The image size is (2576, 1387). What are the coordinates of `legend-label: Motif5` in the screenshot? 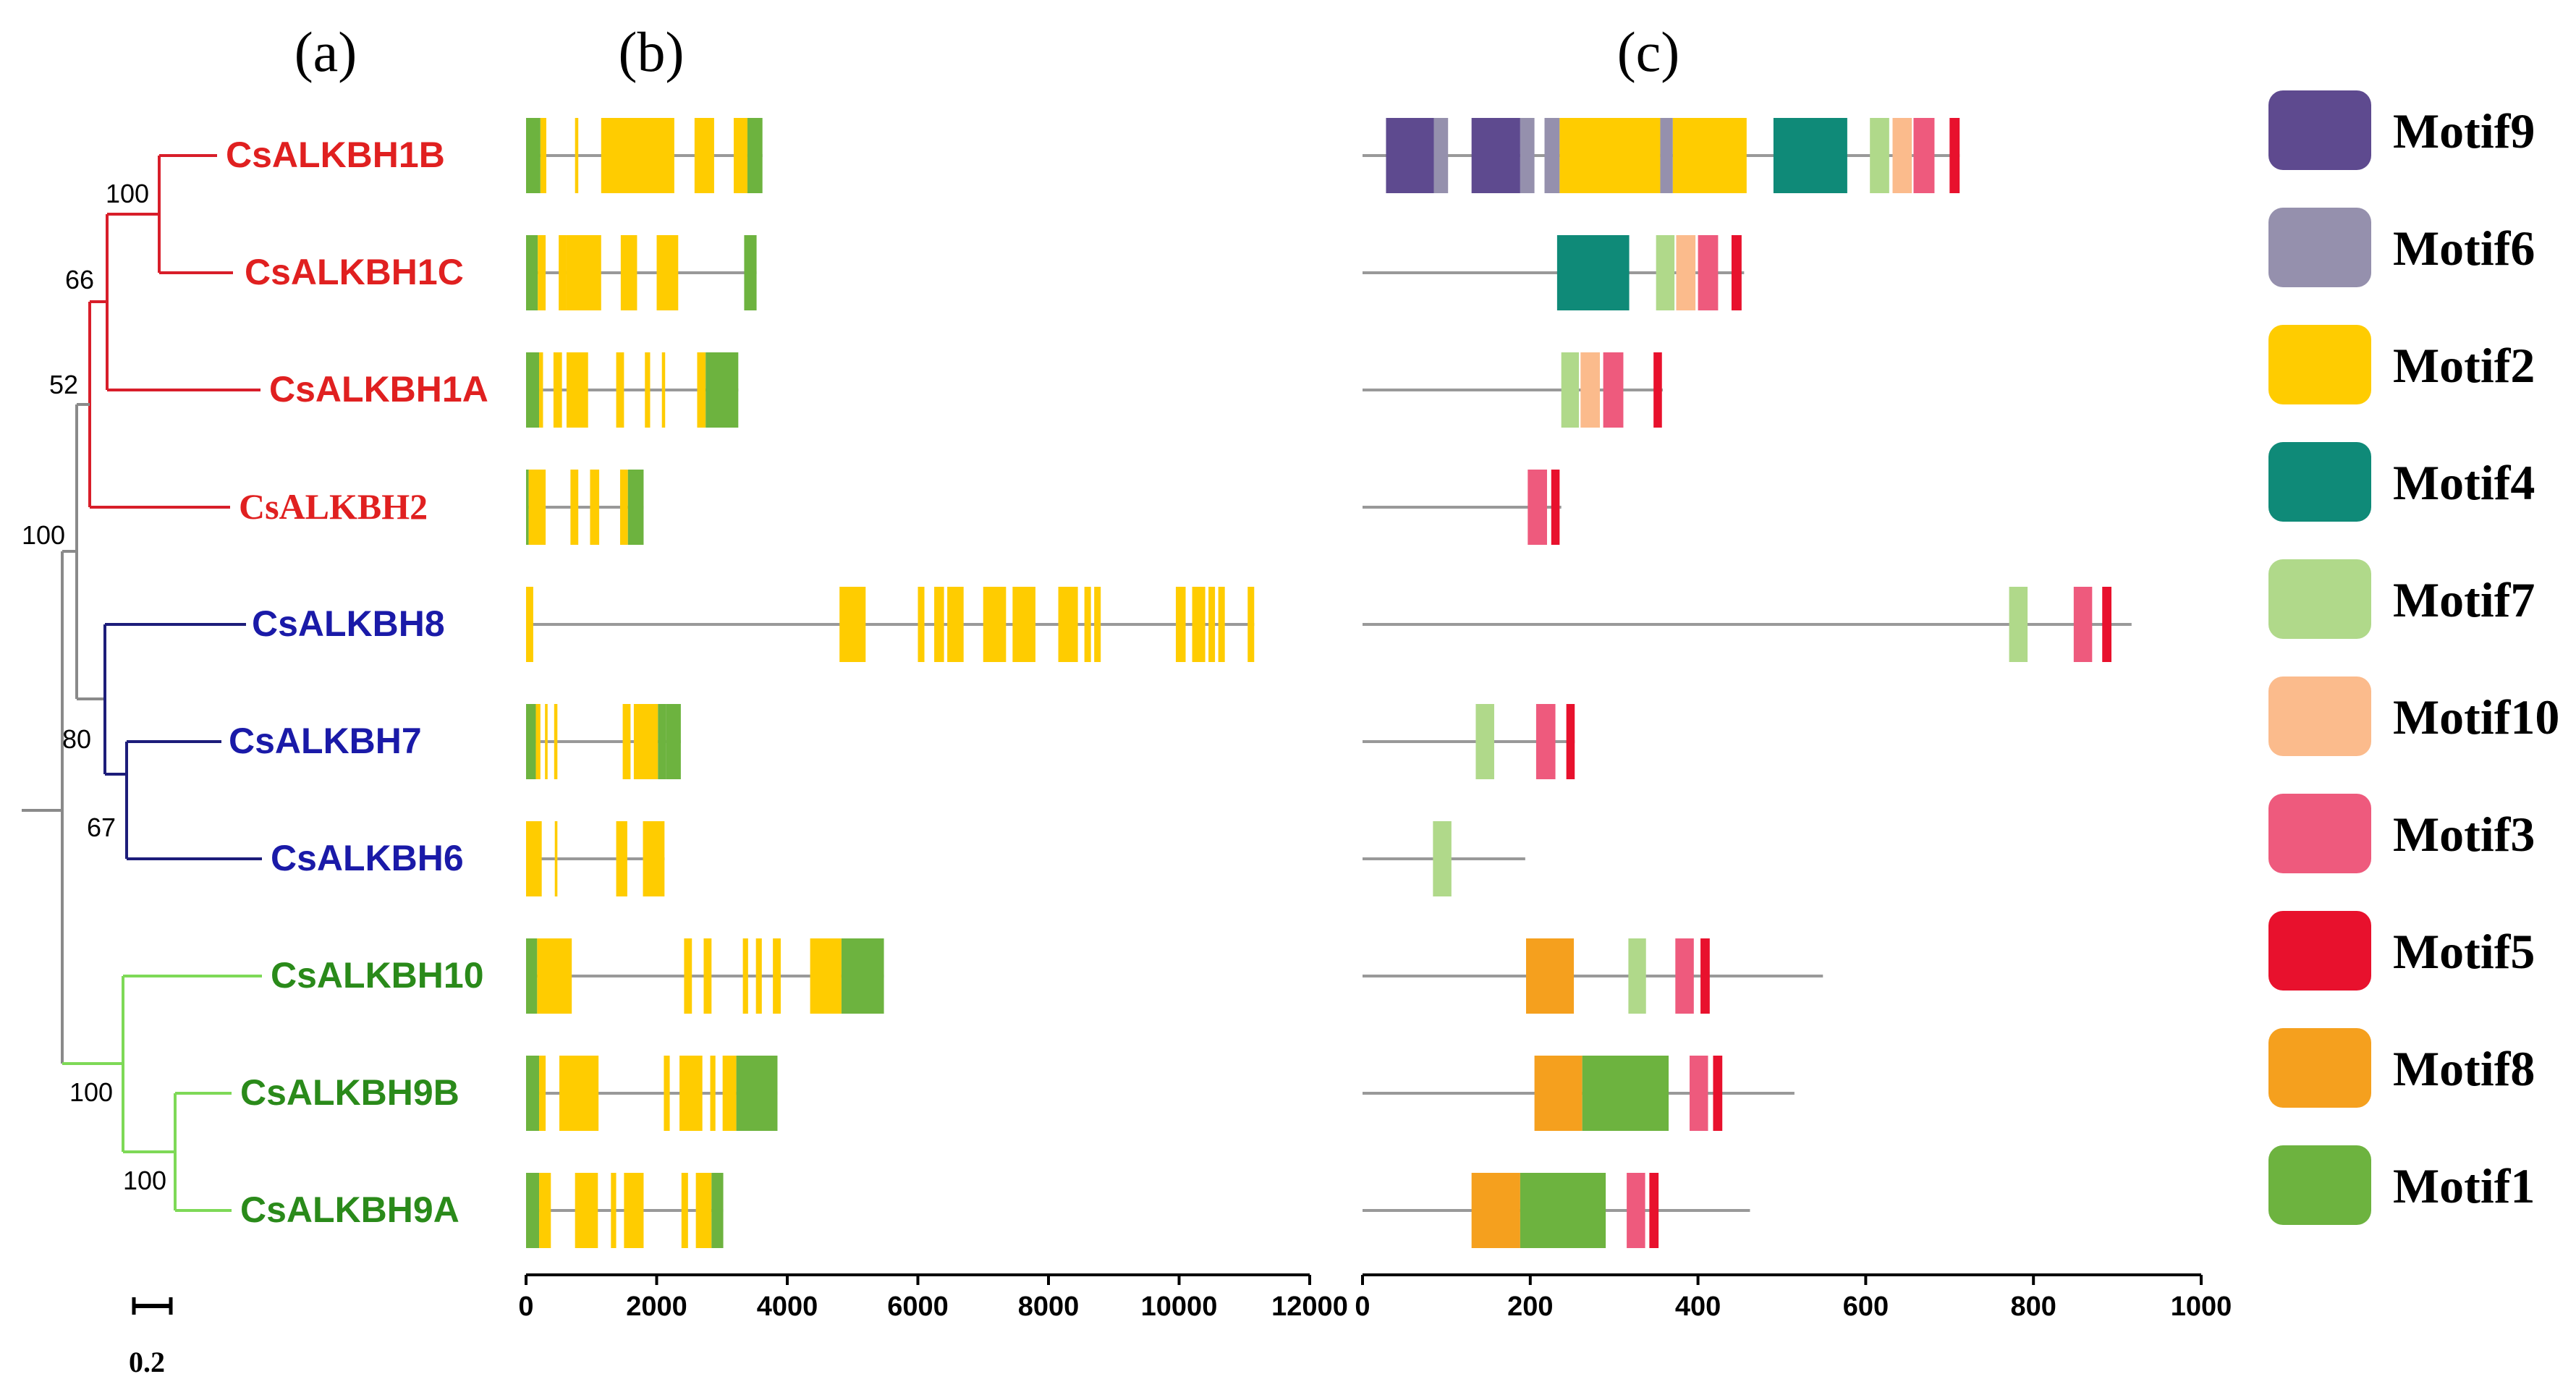 It's located at (2464, 952).